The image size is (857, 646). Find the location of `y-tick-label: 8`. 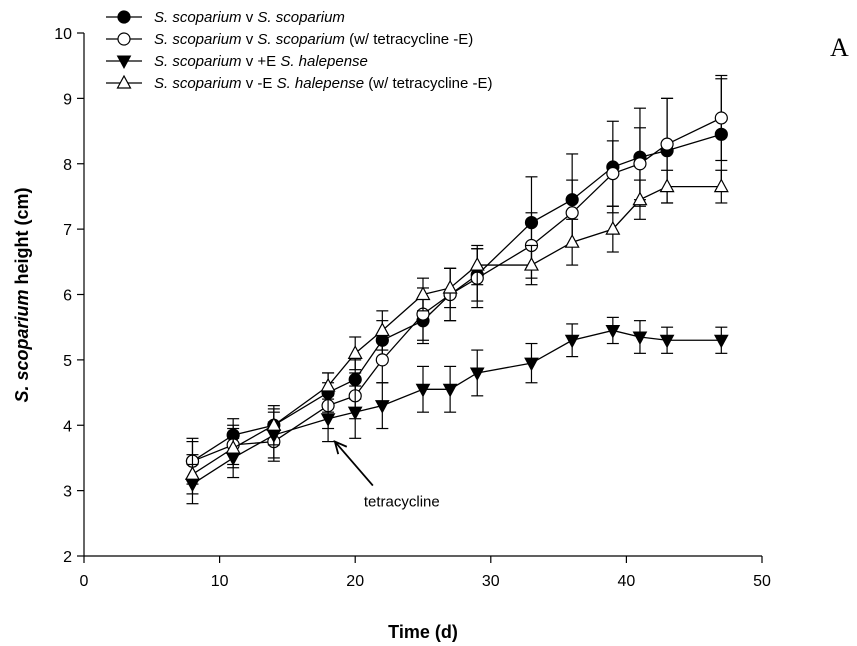

y-tick-label: 8 is located at coordinates (67, 165).